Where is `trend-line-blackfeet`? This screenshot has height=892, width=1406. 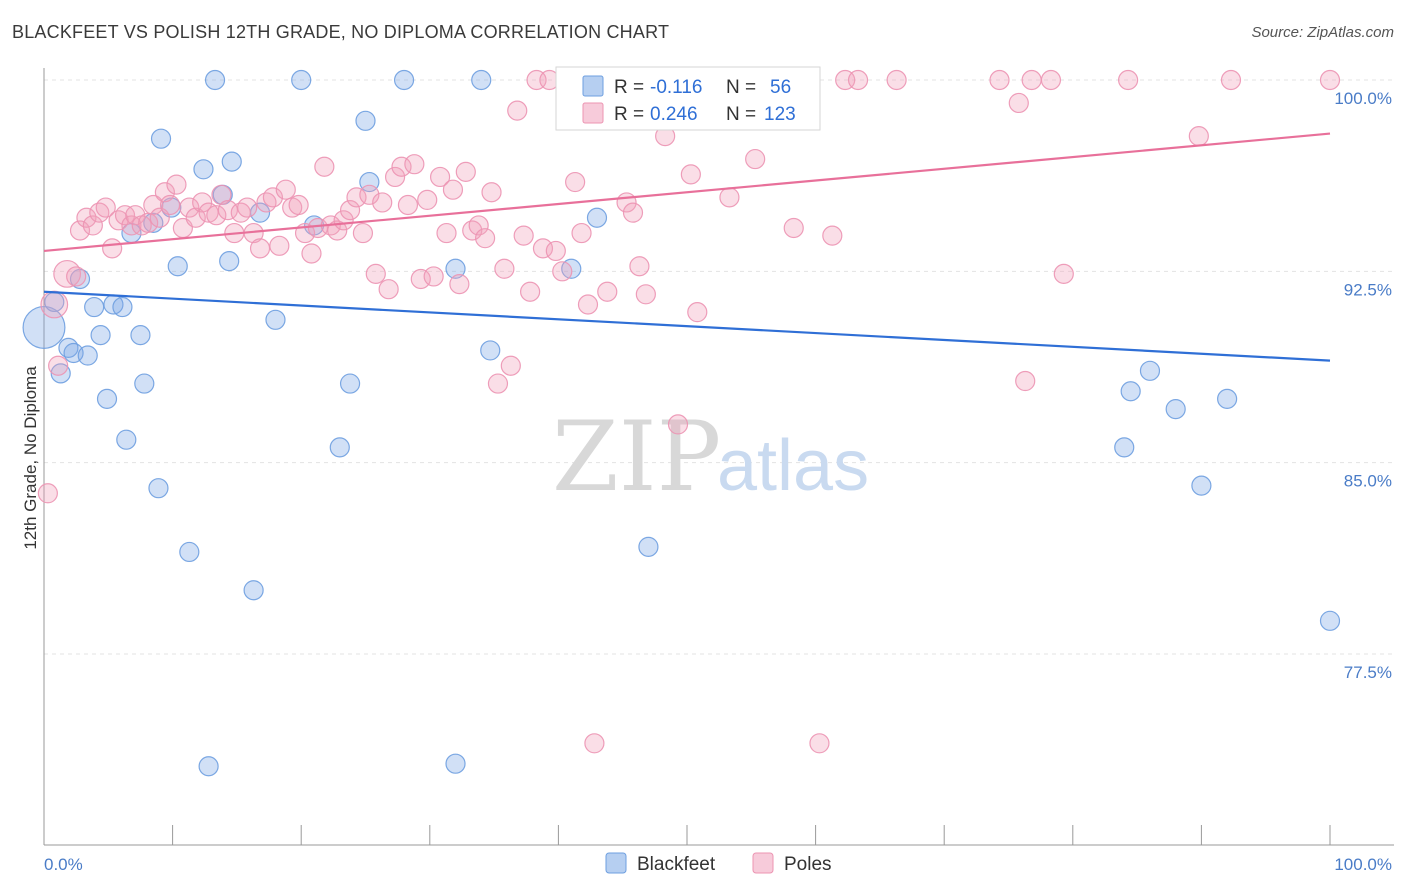 trend-line-blackfeet is located at coordinates (687, 326).